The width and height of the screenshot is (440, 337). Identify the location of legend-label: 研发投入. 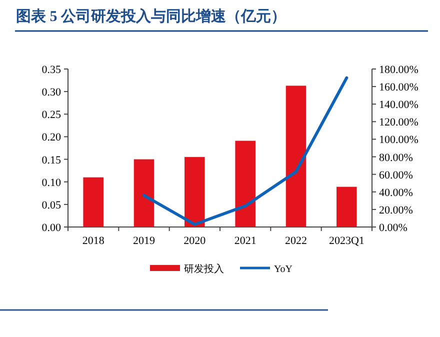
(204, 269).